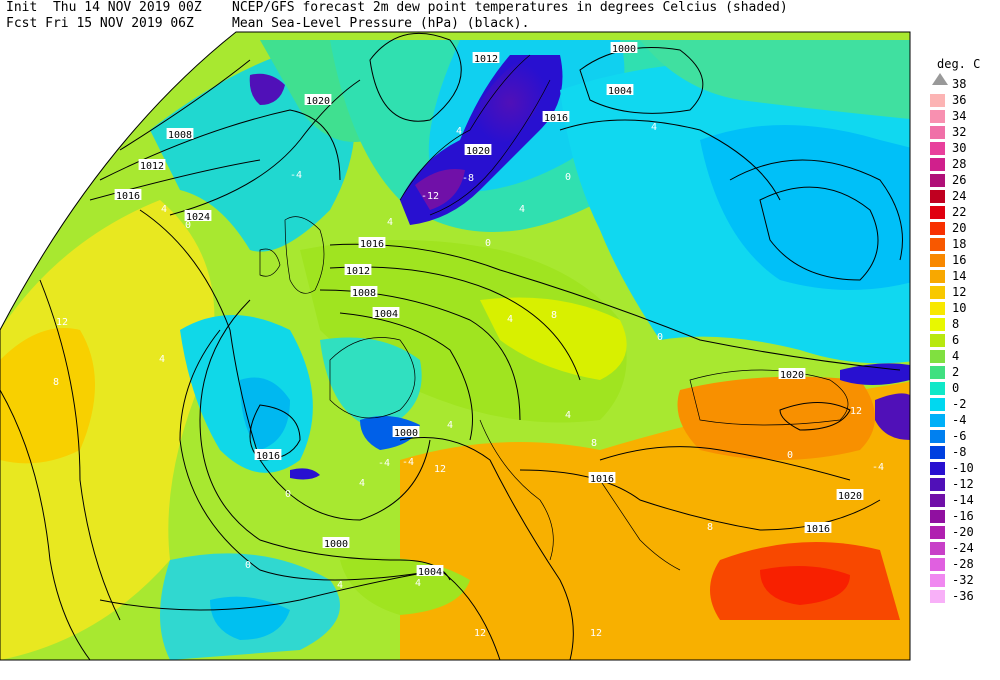 The image size is (1000, 680). I want to click on legend-label: -14, so click(963, 500).